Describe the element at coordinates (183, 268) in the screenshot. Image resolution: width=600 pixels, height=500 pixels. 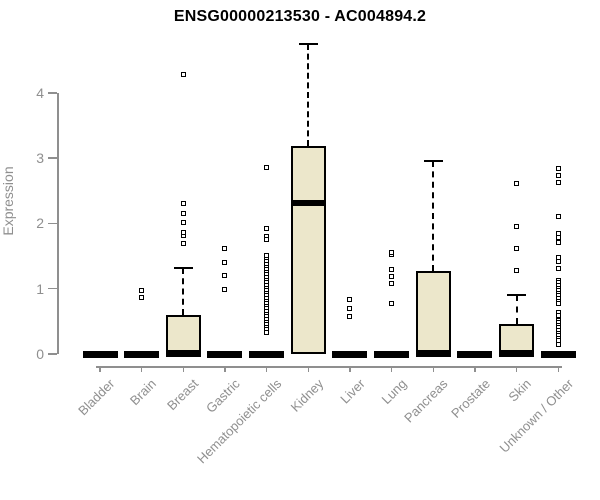
I see `whisker-cap-breast` at that location.